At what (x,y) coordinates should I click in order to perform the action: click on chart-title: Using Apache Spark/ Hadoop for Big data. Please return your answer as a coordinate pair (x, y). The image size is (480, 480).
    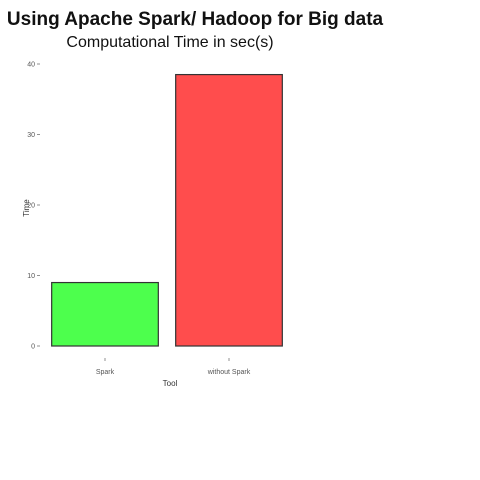
    Looking at the image, I should click on (195, 19).